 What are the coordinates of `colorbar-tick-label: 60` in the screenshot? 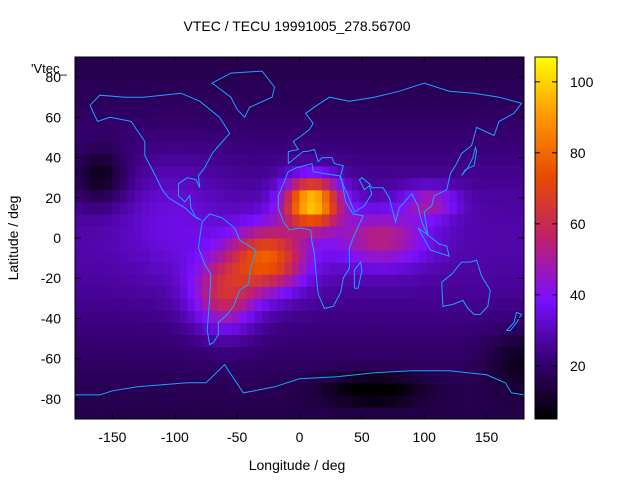 It's located at (578, 224).